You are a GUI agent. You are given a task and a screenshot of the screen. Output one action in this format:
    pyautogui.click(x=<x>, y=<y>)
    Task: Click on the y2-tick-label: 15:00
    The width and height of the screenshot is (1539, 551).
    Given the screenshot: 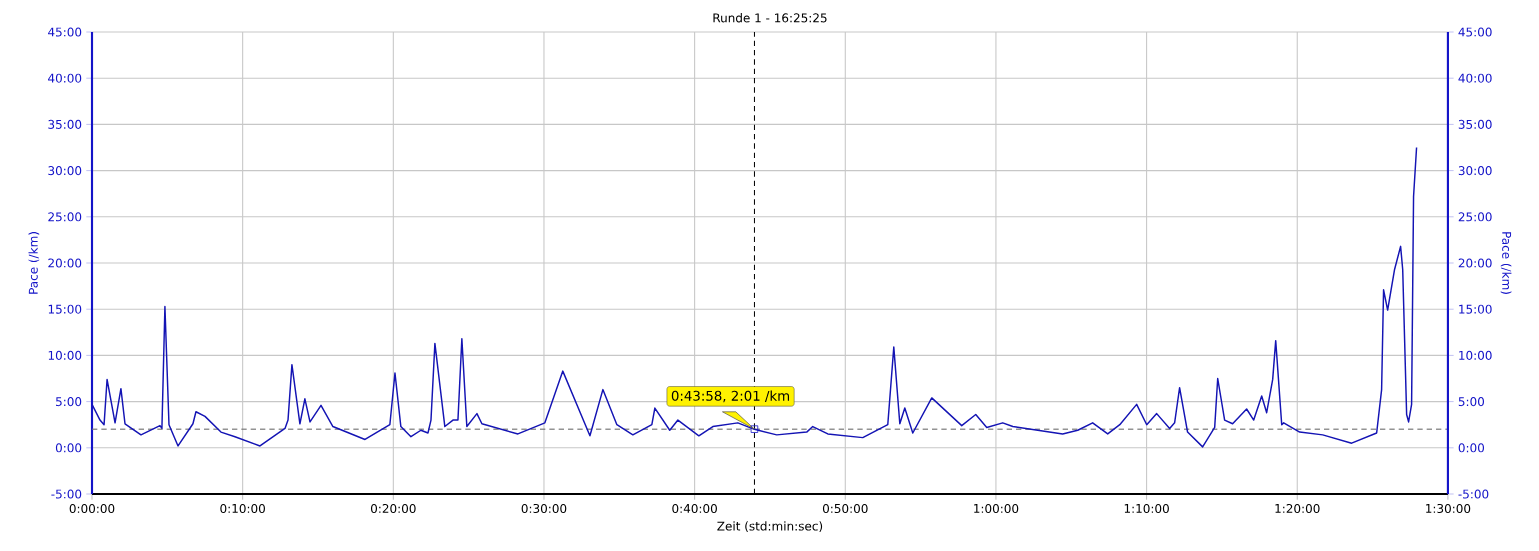 What is the action you would take?
    pyautogui.click(x=1475, y=309)
    